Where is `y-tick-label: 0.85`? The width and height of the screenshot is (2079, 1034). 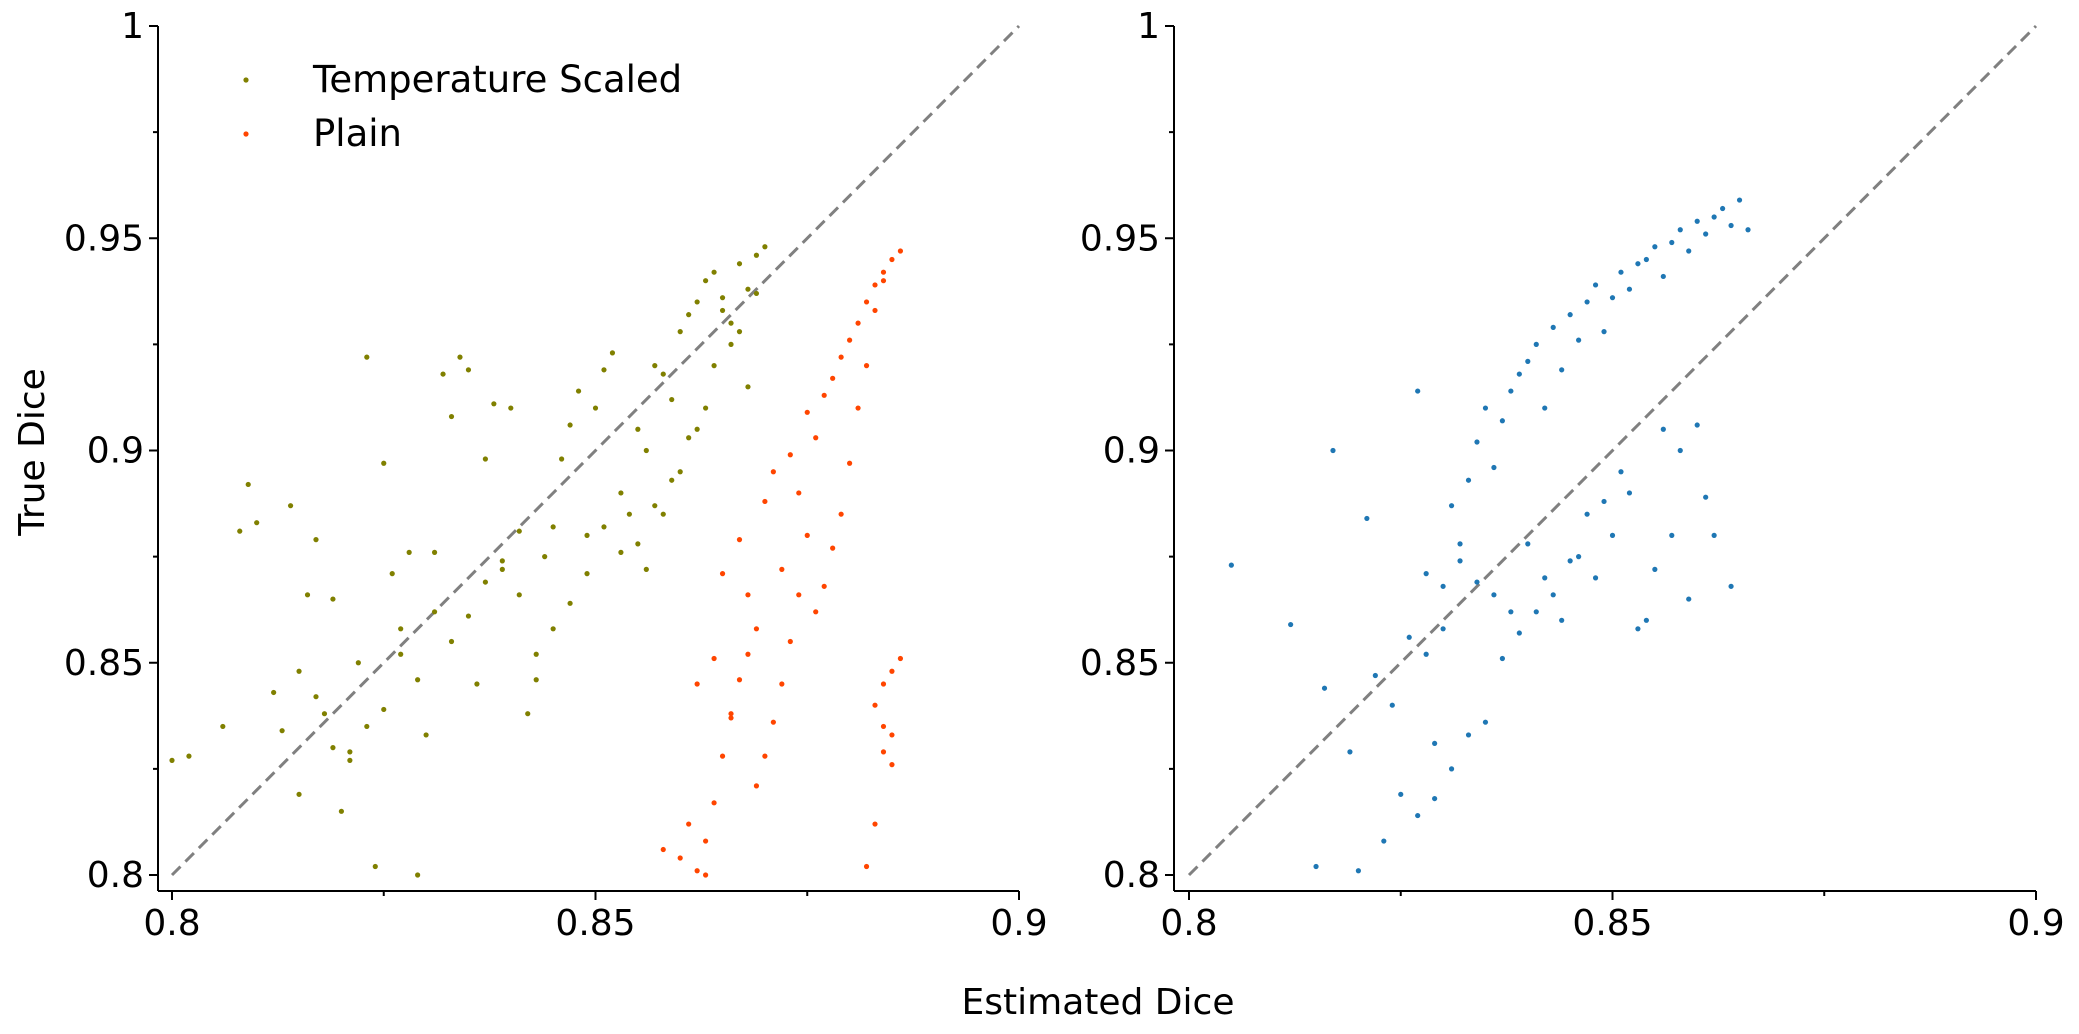
y-tick-label: 0.85 is located at coordinates (1120, 663).